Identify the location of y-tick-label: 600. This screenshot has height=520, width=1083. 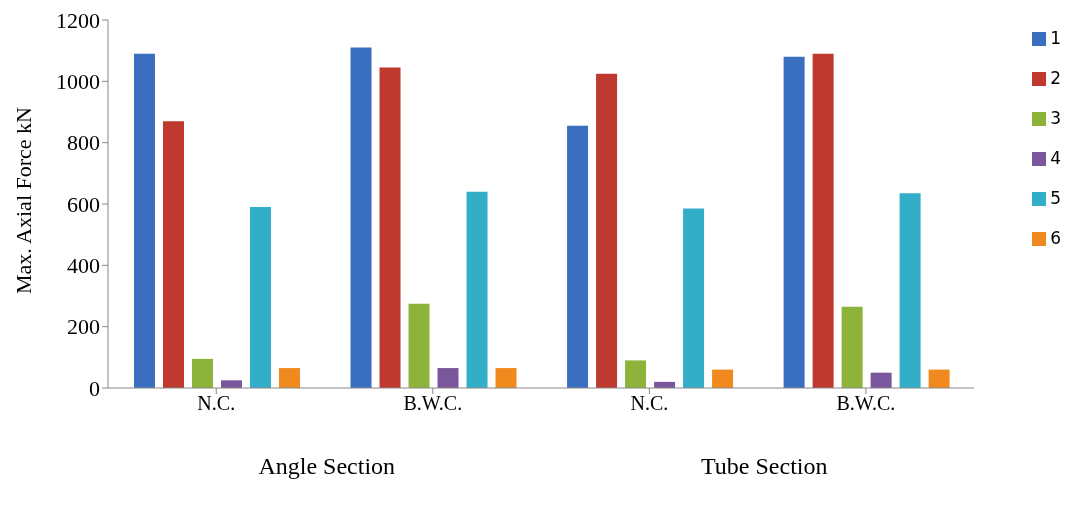
(83, 204).